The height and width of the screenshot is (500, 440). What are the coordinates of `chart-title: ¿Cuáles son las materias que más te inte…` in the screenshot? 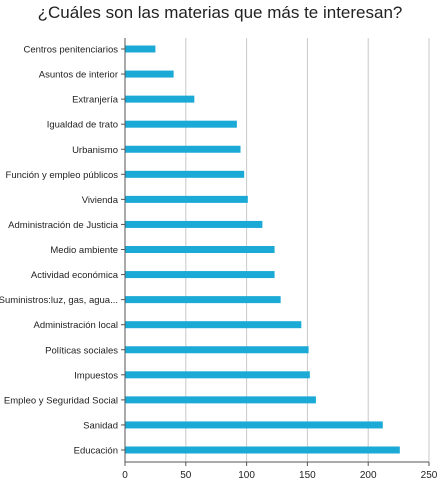 It's located at (220, 12).